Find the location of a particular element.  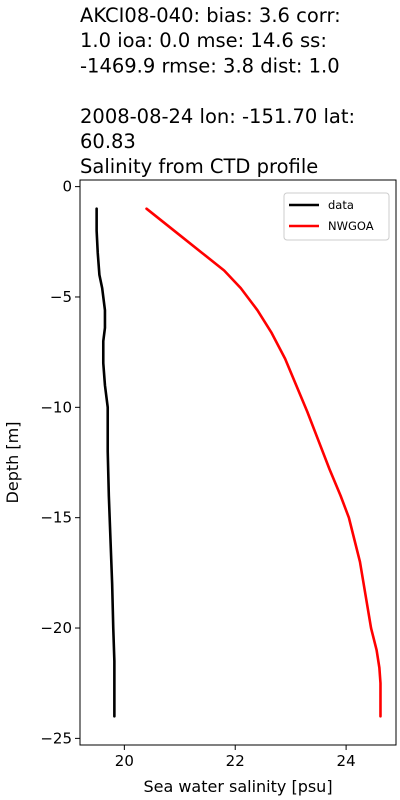

y-tick-label: −5 is located at coordinates (61, 297).